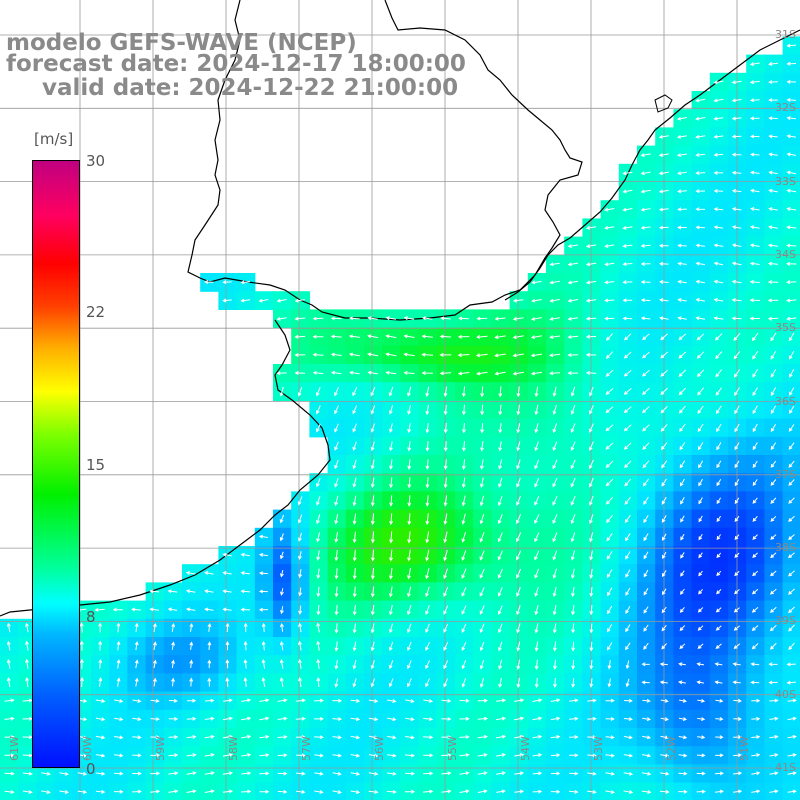 Image resolution: width=800 pixels, height=800 pixels. I want to click on lon-label: 58W, so click(233, 748).